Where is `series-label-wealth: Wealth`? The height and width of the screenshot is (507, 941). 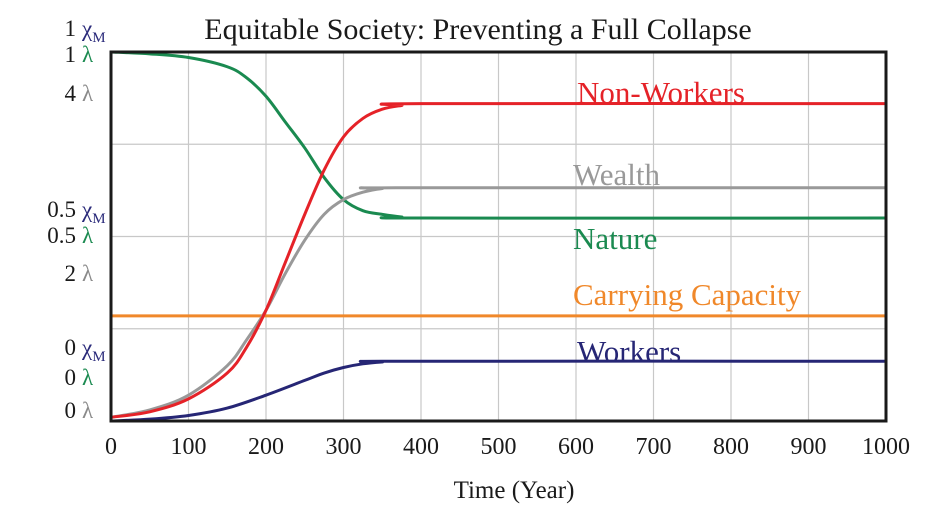 series-label-wealth: Wealth is located at coordinates (617, 174).